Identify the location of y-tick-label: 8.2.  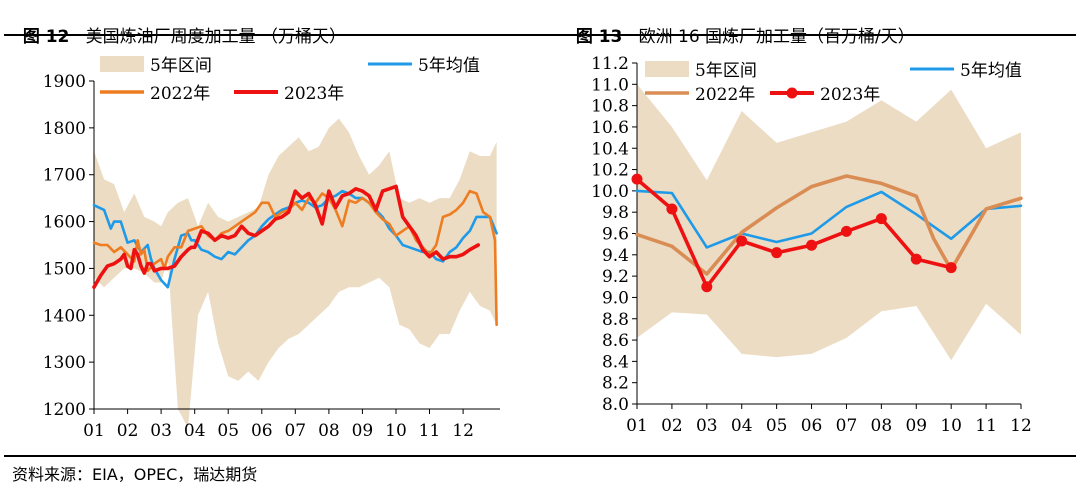
(615, 384).